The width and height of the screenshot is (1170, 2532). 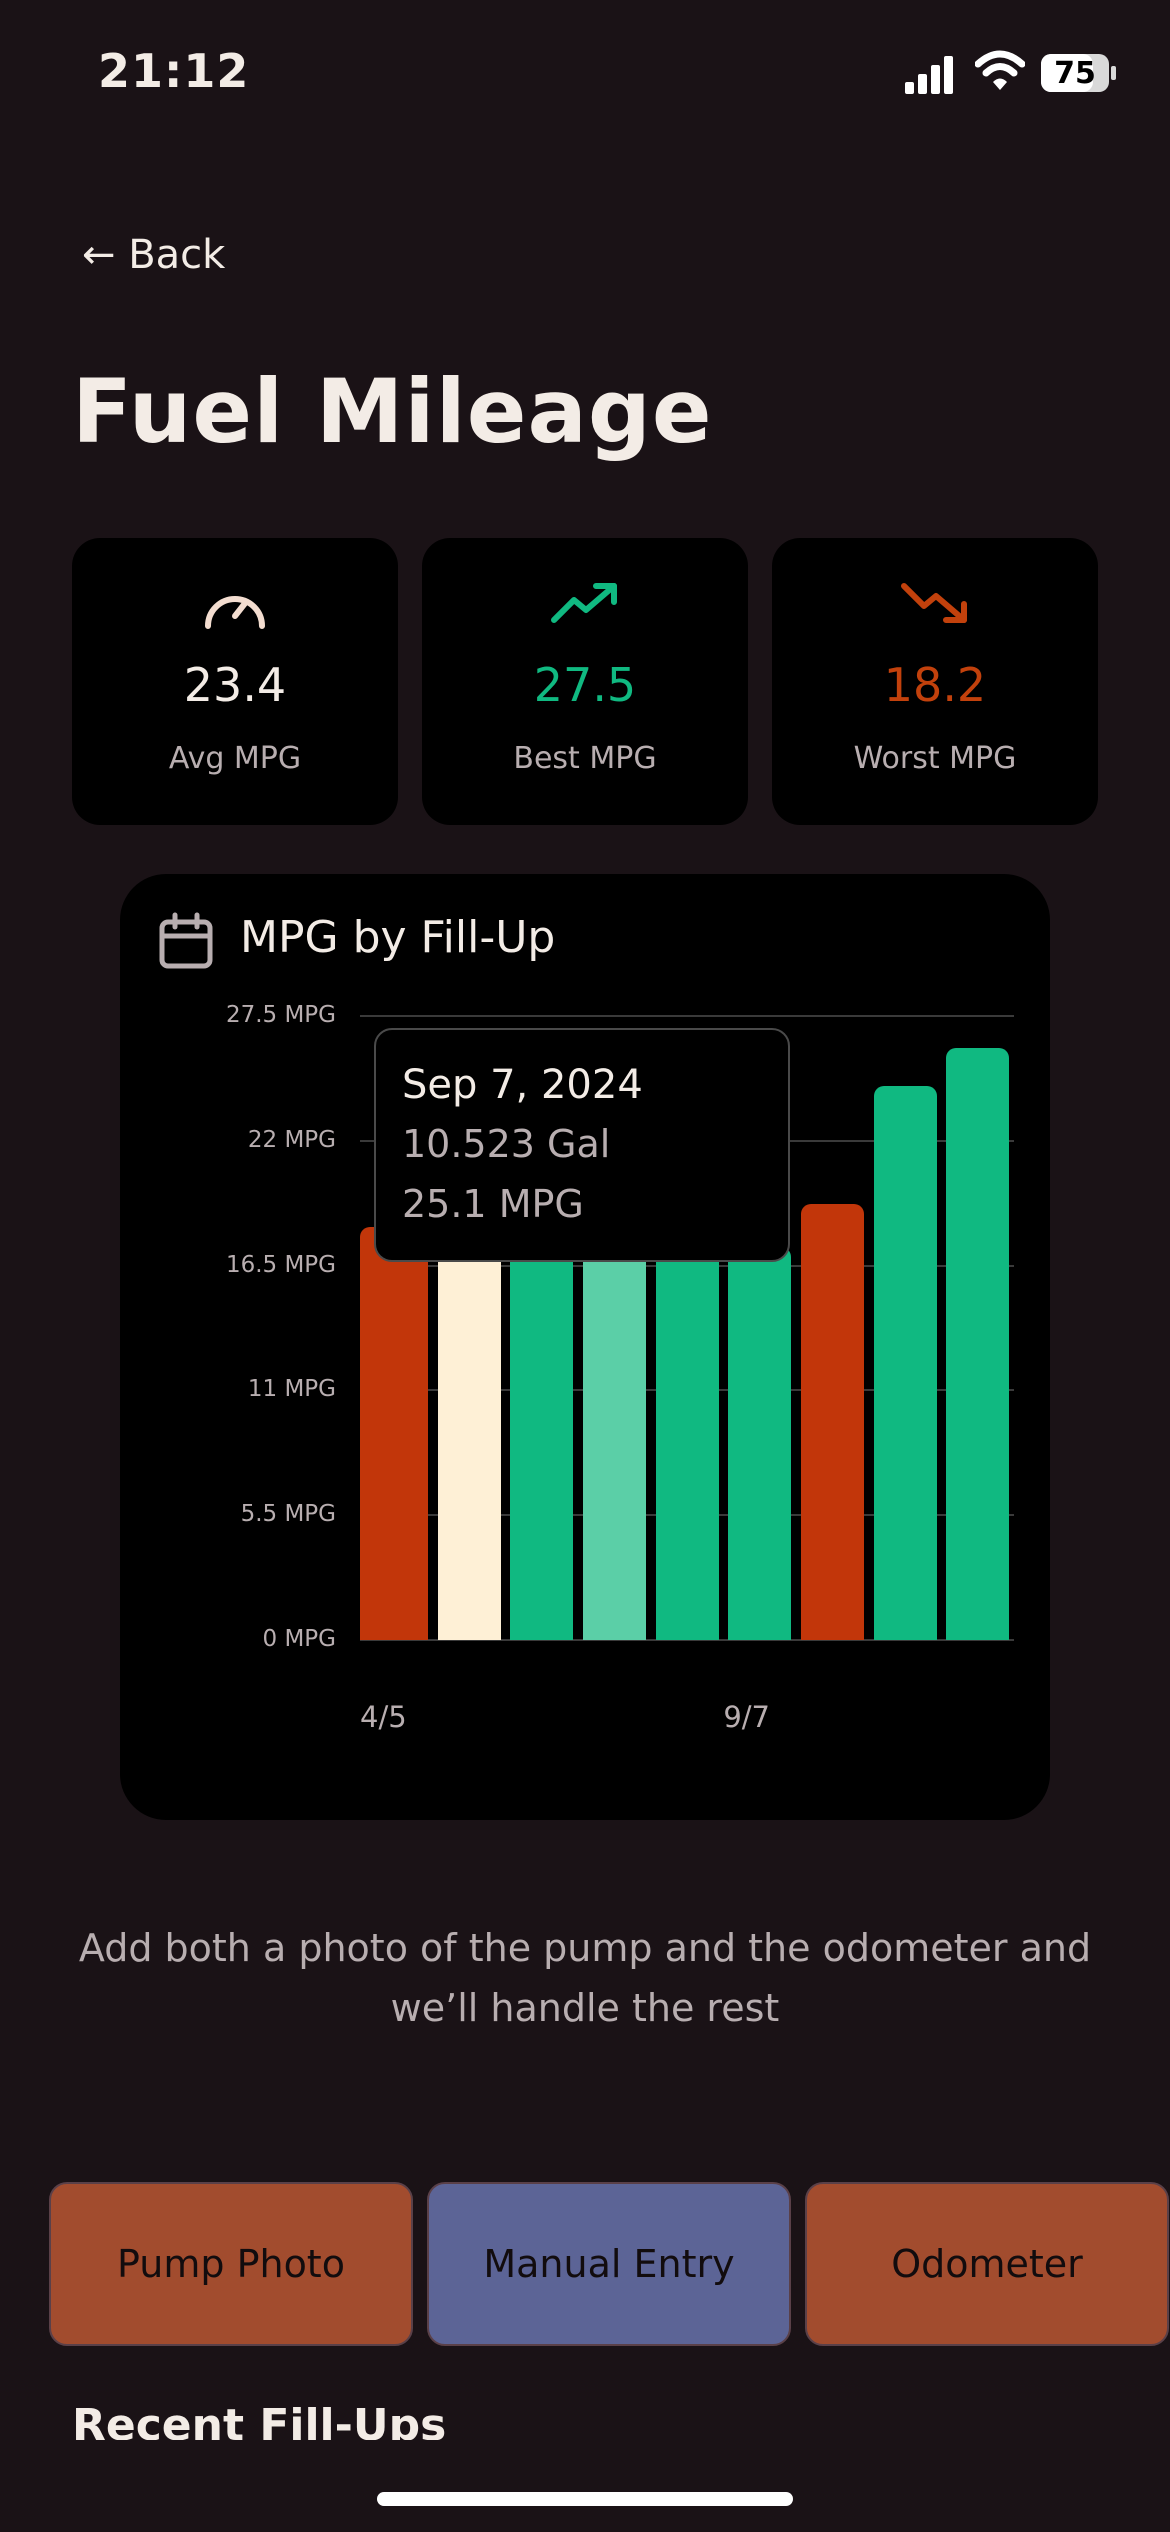 I want to click on chart-title: MPG by Fill-Up, so click(x=398, y=937).